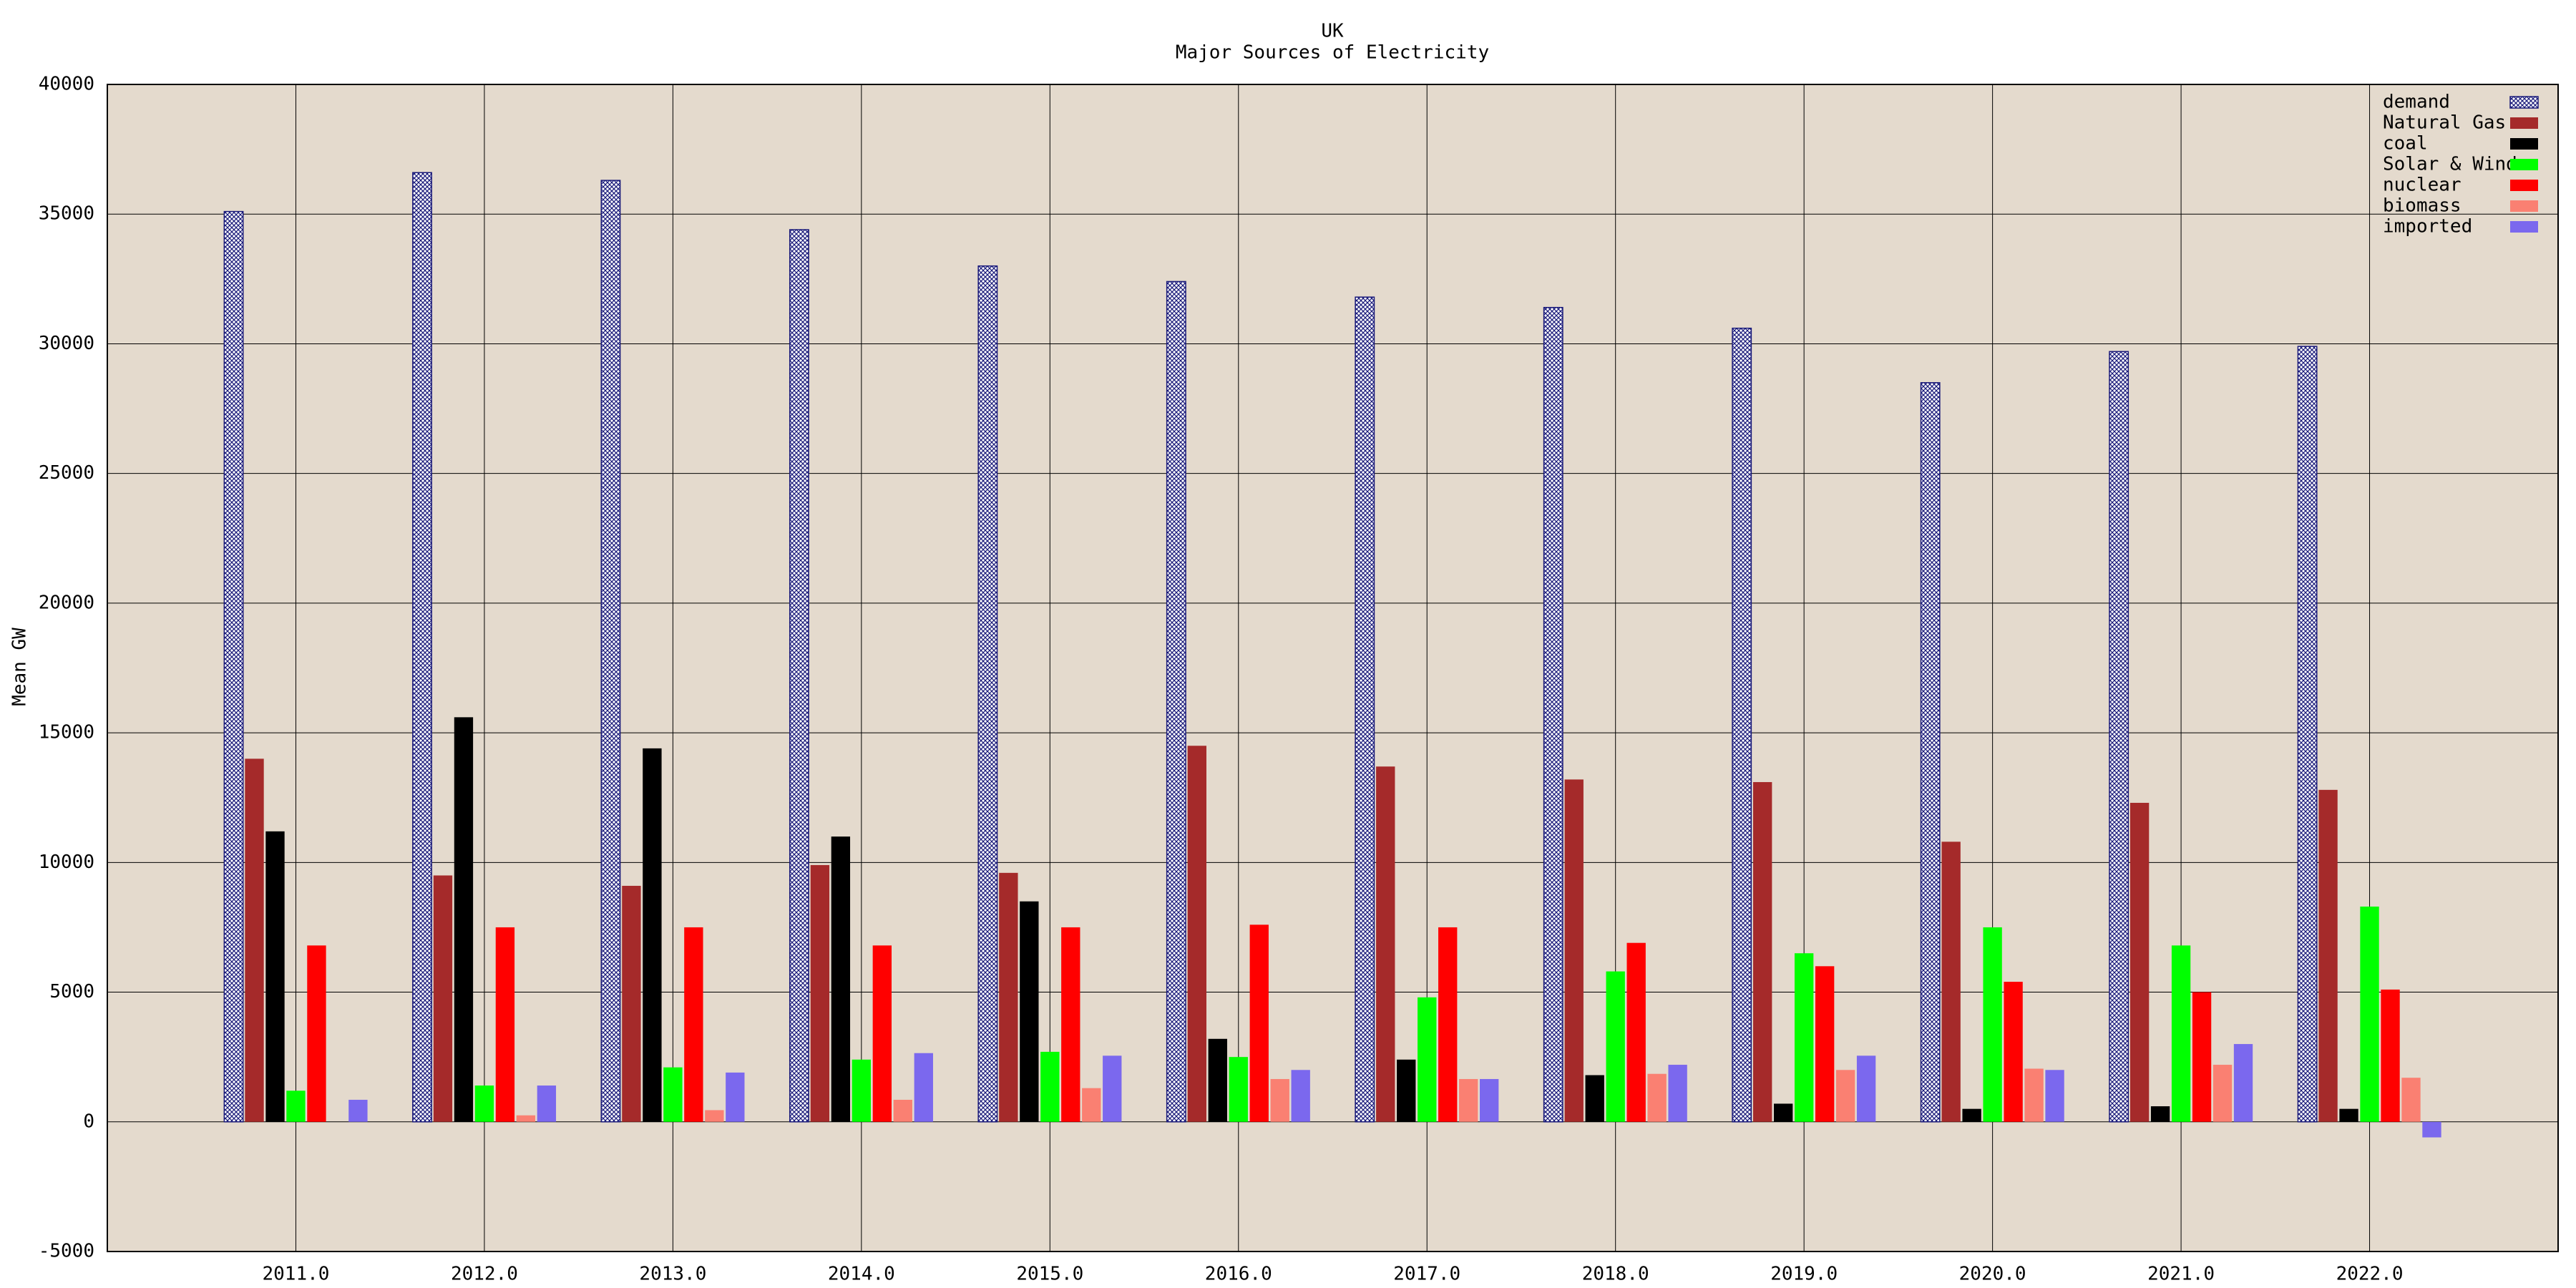 The width and height of the screenshot is (2576, 1288). What do you see at coordinates (2427, 227) in the screenshot?
I see `legend-label: imported` at bounding box center [2427, 227].